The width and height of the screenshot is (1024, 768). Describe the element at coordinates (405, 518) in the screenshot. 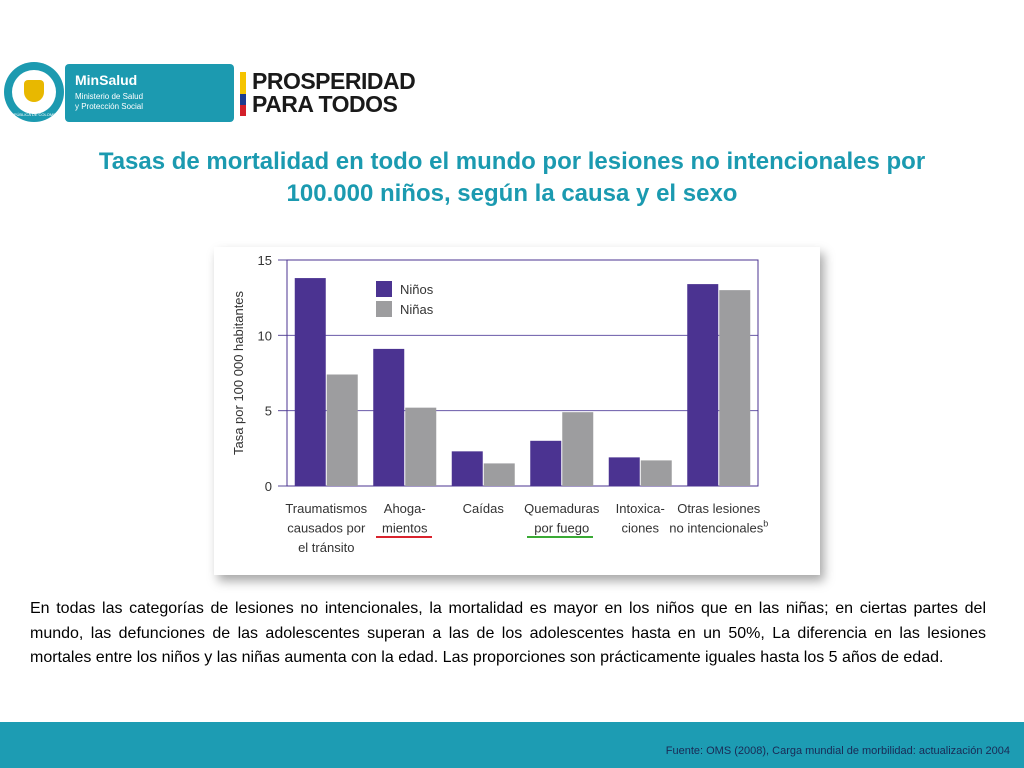

I see `x-tick-label: Ahoga-mientos` at that location.